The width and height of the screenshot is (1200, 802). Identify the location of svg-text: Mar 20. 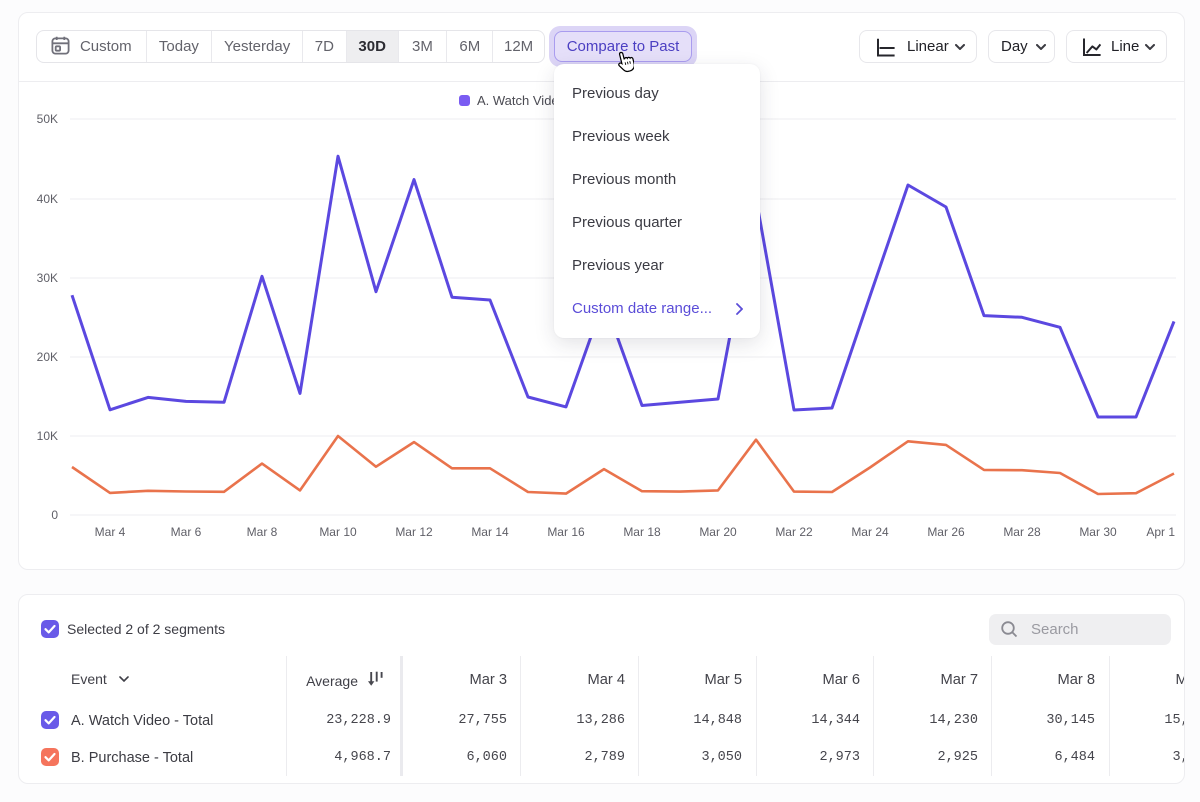
(718, 532).